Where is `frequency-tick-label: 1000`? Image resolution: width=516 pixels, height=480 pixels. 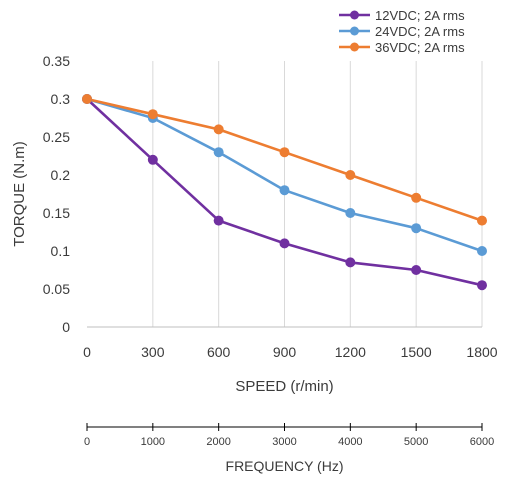 frequency-tick-label: 1000 is located at coordinates (153, 442).